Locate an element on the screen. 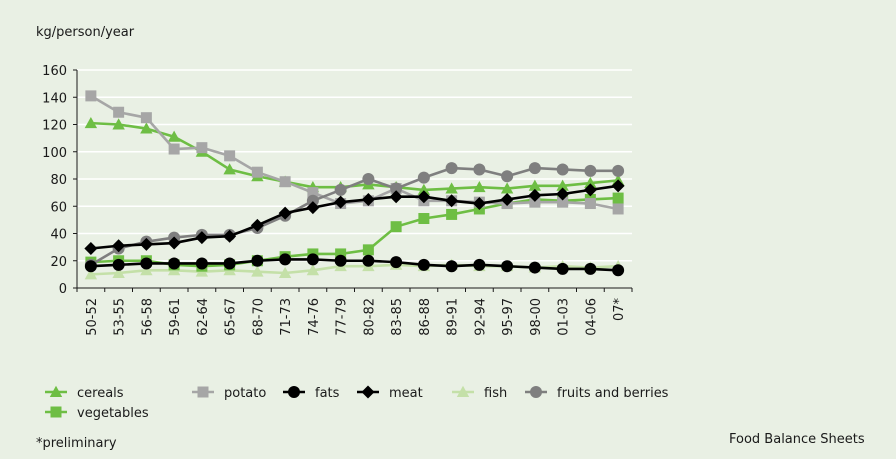  x-tick-label: 86-88 is located at coordinates (425, 317).